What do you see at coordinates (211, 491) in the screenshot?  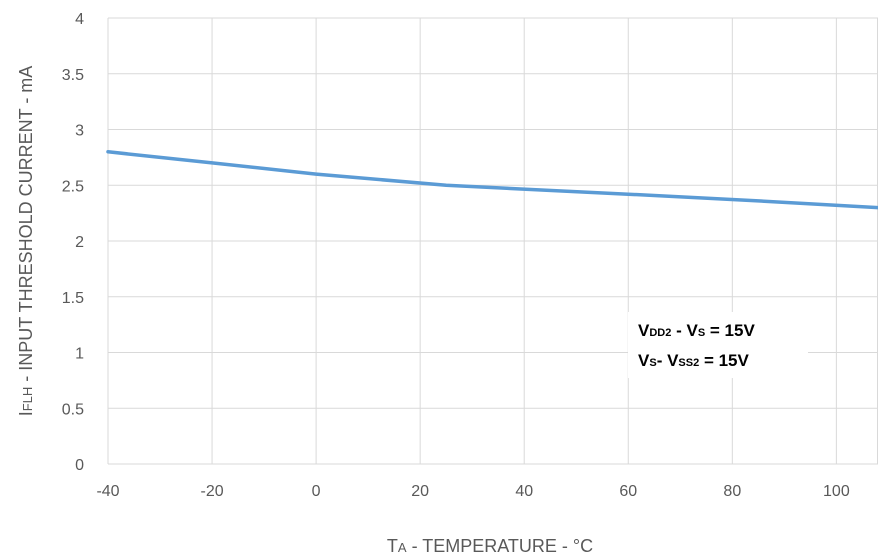 I see `x-tick-label: -20` at bounding box center [211, 491].